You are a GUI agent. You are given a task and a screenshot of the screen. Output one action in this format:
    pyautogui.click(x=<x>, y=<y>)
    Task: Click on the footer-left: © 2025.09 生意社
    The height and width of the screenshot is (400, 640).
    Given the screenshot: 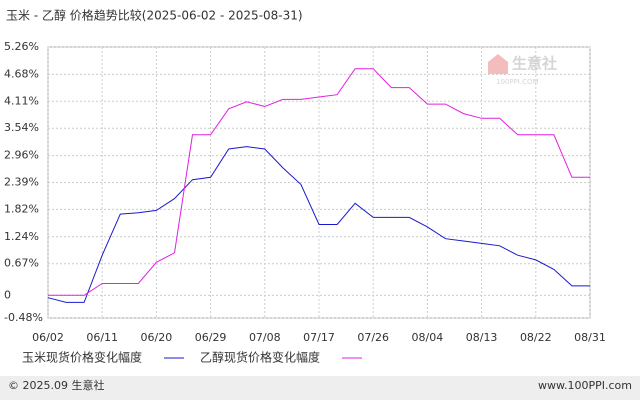 What is the action you would take?
    pyautogui.click(x=56, y=385)
    